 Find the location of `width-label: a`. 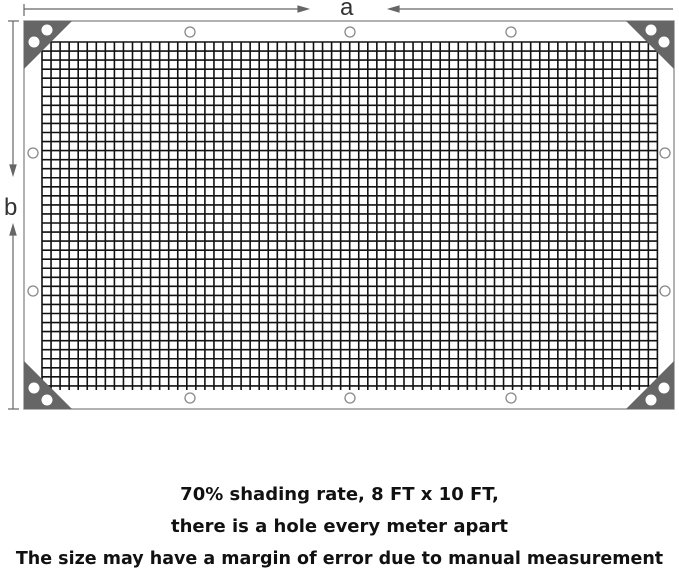

width-label: a is located at coordinates (347, 10).